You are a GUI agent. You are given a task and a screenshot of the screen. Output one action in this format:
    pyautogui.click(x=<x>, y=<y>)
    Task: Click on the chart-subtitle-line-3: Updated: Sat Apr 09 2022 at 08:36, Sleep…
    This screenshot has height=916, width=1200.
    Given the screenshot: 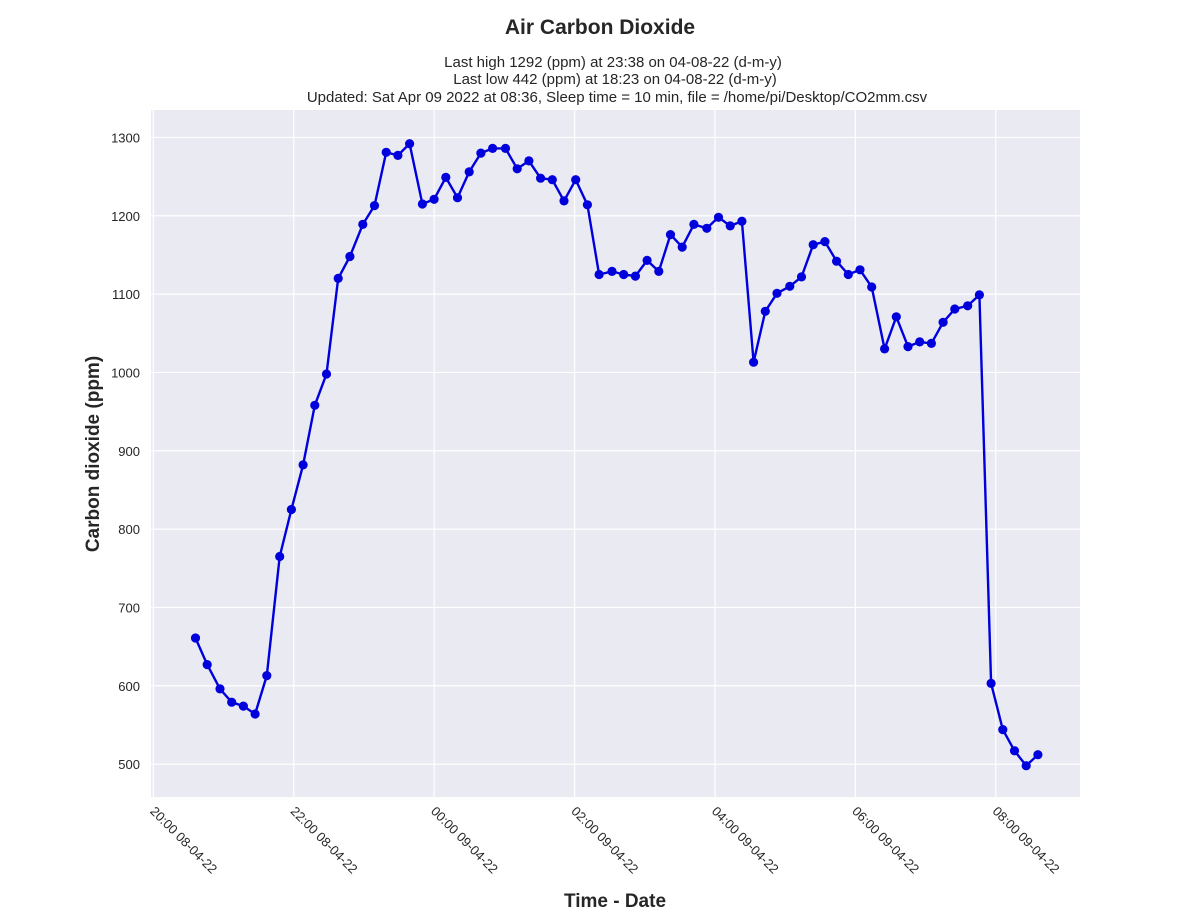 What is the action you would take?
    pyautogui.click(x=617, y=97)
    